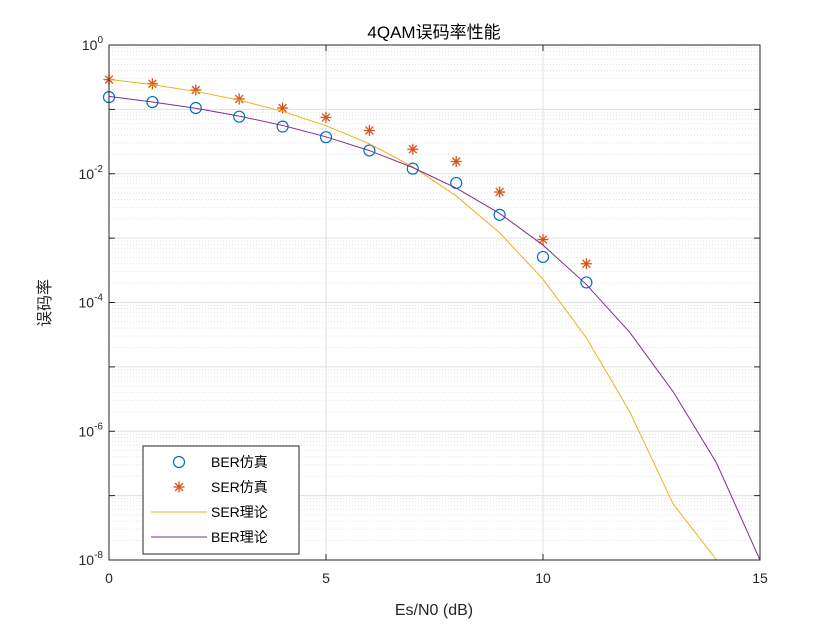 This screenshot has height=630, width=840. I want to click on y-tick-labels: 10⁰ 10⁻² 10⁻⁴ 10⁻⁶ 10⁻⁸, so click(91, 301).